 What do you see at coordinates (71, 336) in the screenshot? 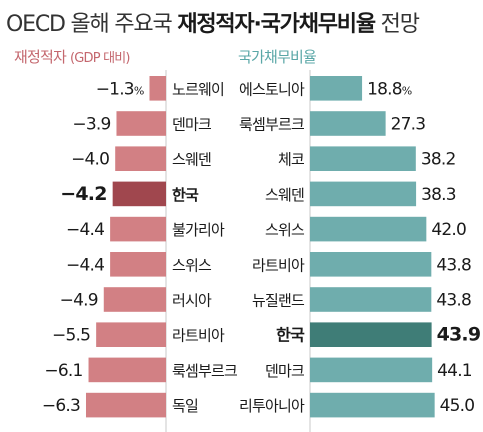
I see `deficit-value-label: −5.5` at bounding box center [71, 336].